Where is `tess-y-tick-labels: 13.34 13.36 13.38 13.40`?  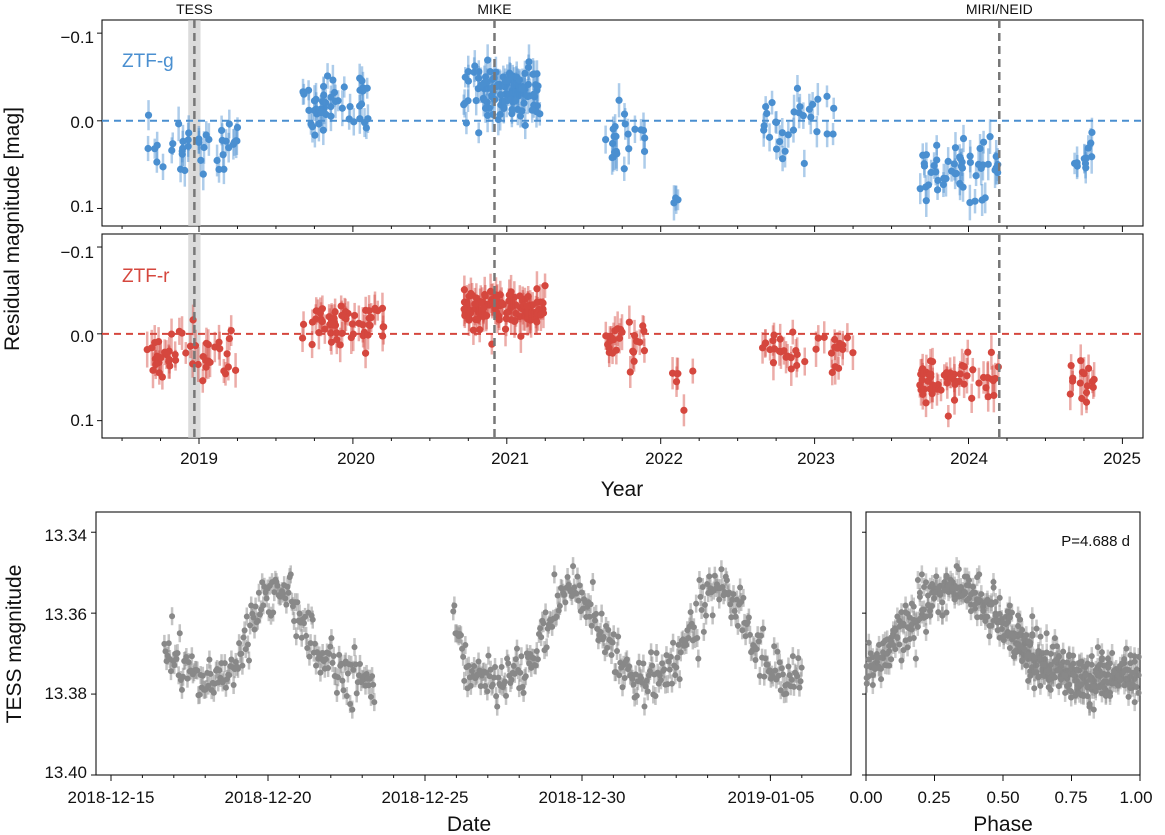
tess-y-tick-labels: 13.34 13.36 13.38 13.40 is located at coordinates (65, 654).